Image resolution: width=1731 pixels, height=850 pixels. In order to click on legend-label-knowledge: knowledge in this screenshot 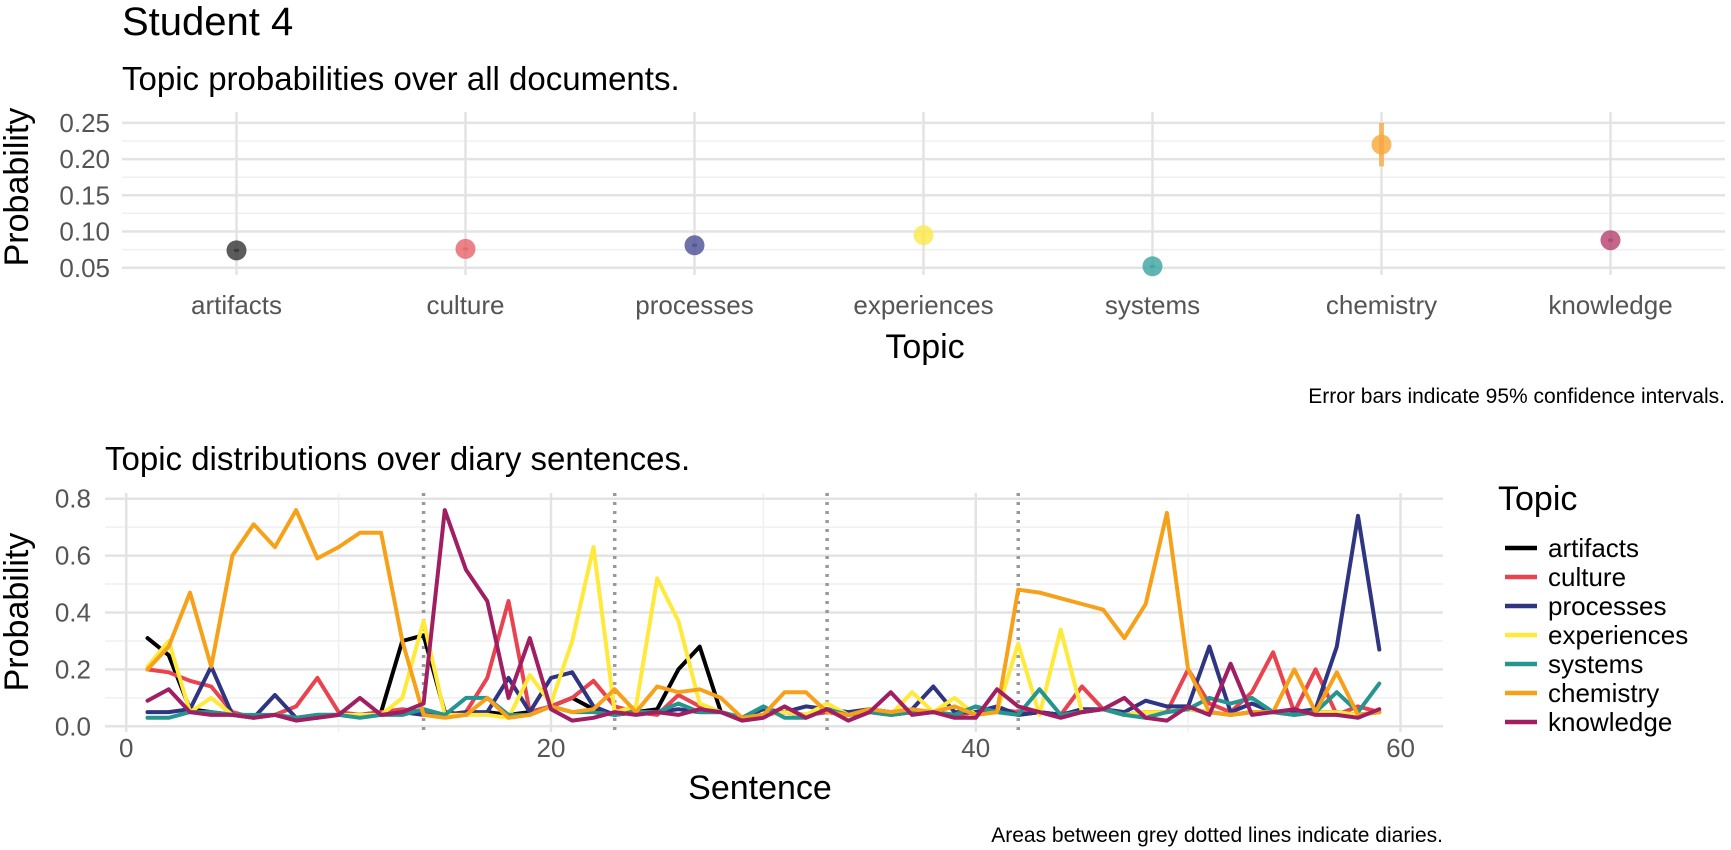, I will do `click(1610, 722)`.